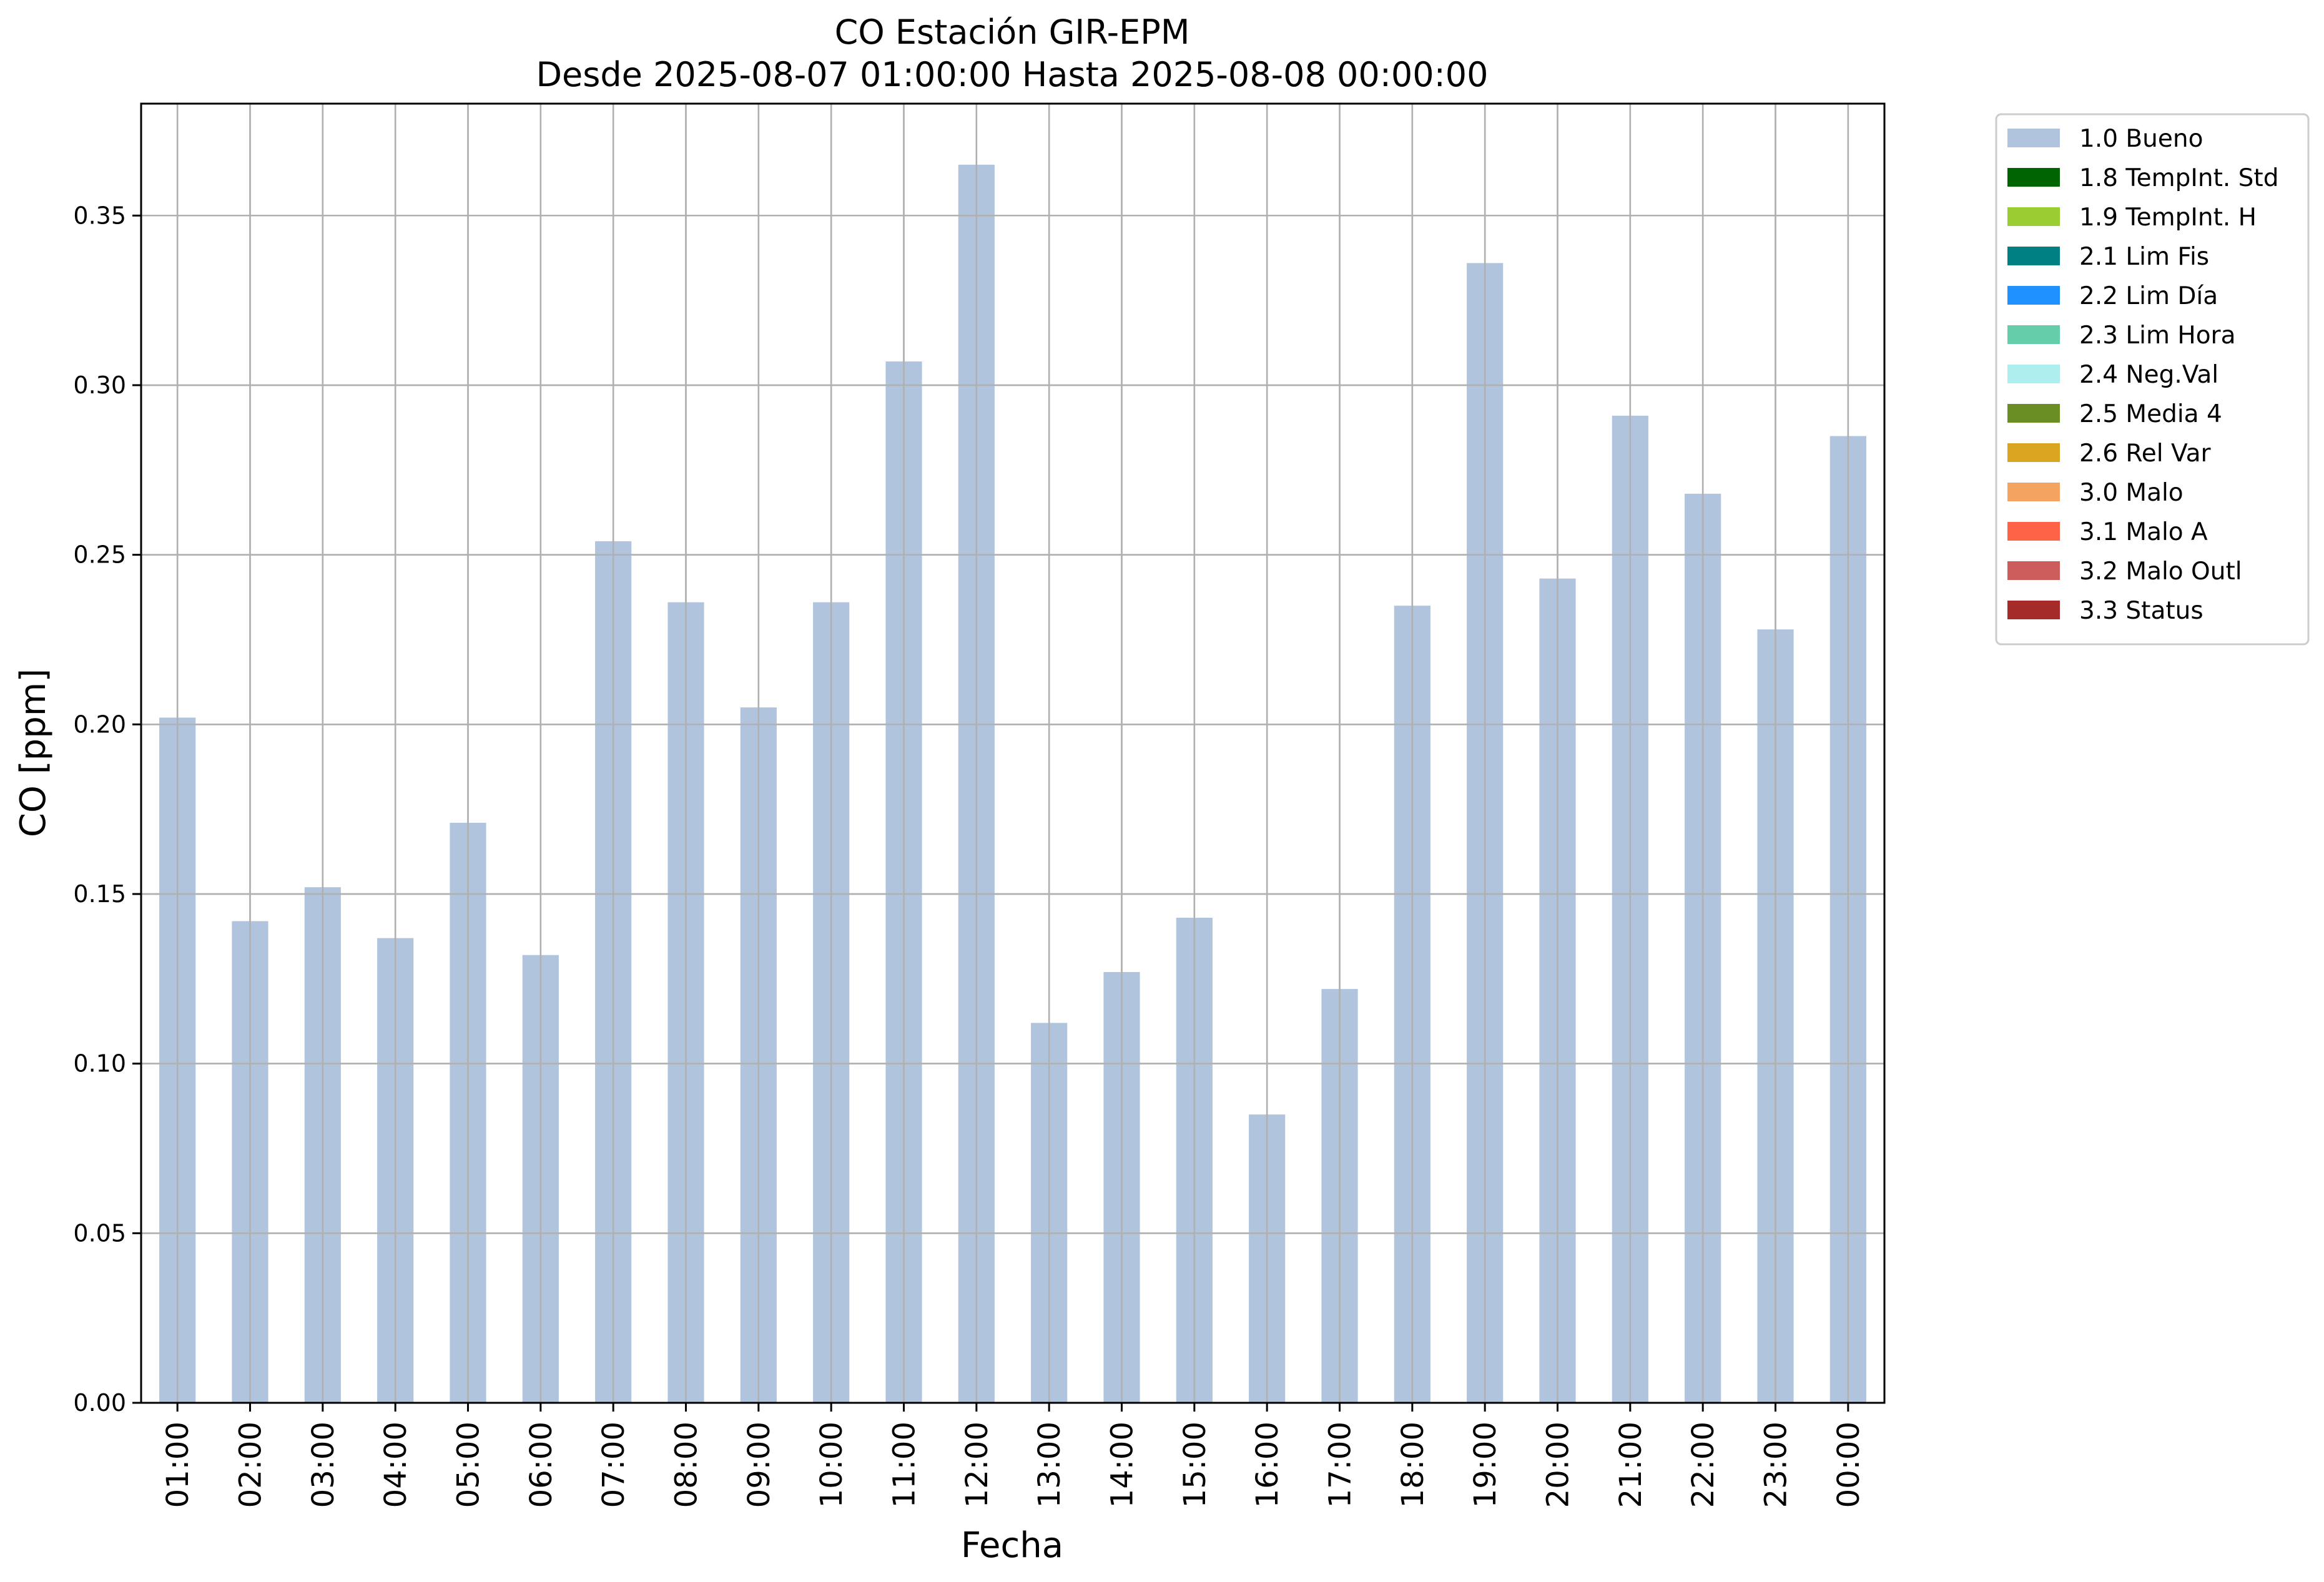 The image size is (2324, 1582). I want to click on x-tick-label: 22:00, so click(1703, 1465).